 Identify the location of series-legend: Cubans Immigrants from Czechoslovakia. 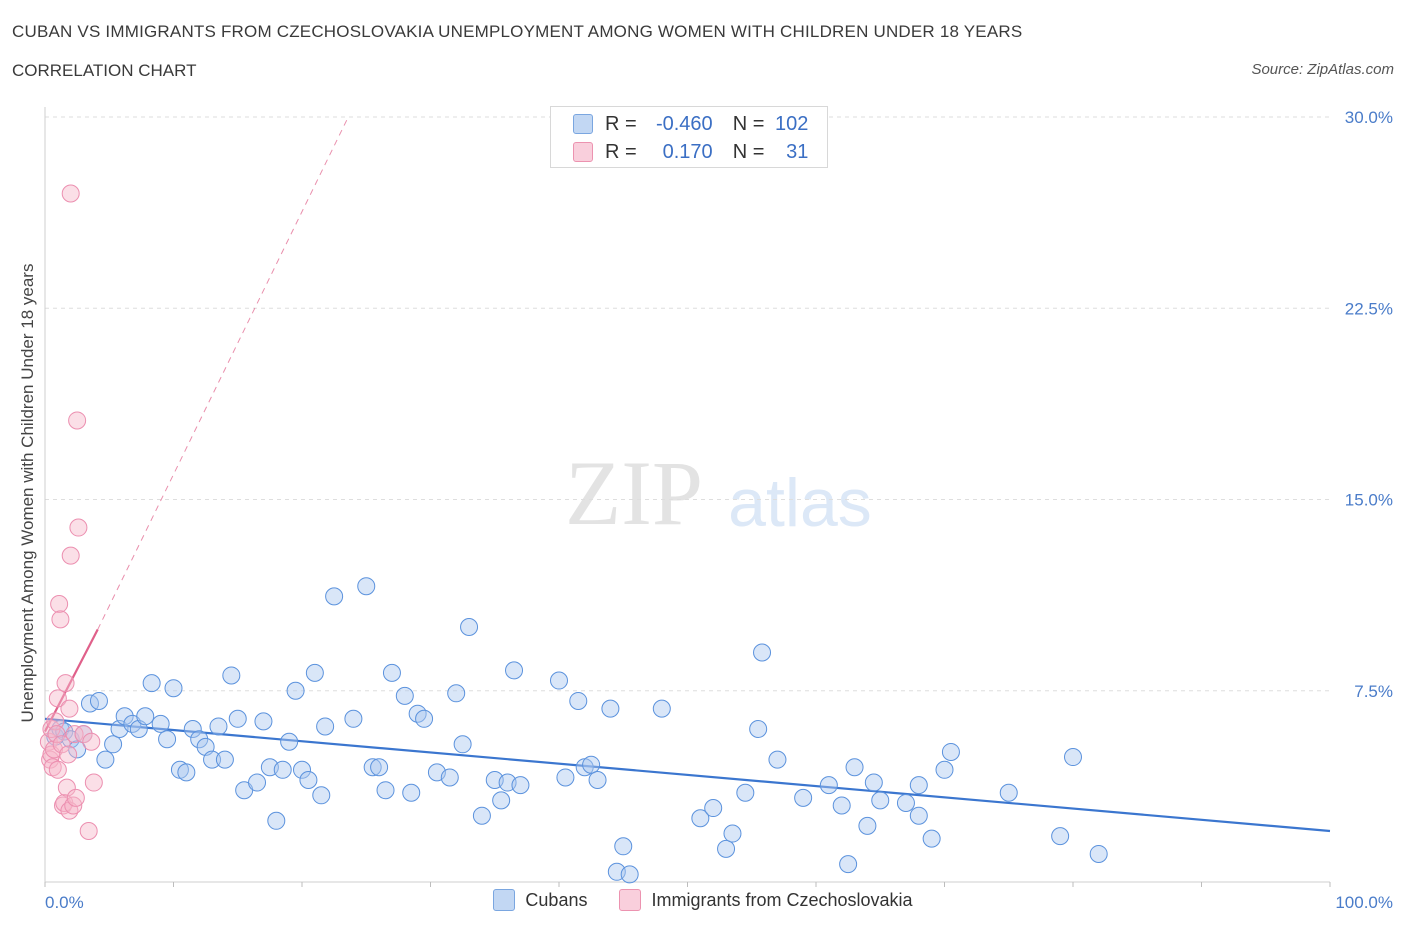
(703, 900).